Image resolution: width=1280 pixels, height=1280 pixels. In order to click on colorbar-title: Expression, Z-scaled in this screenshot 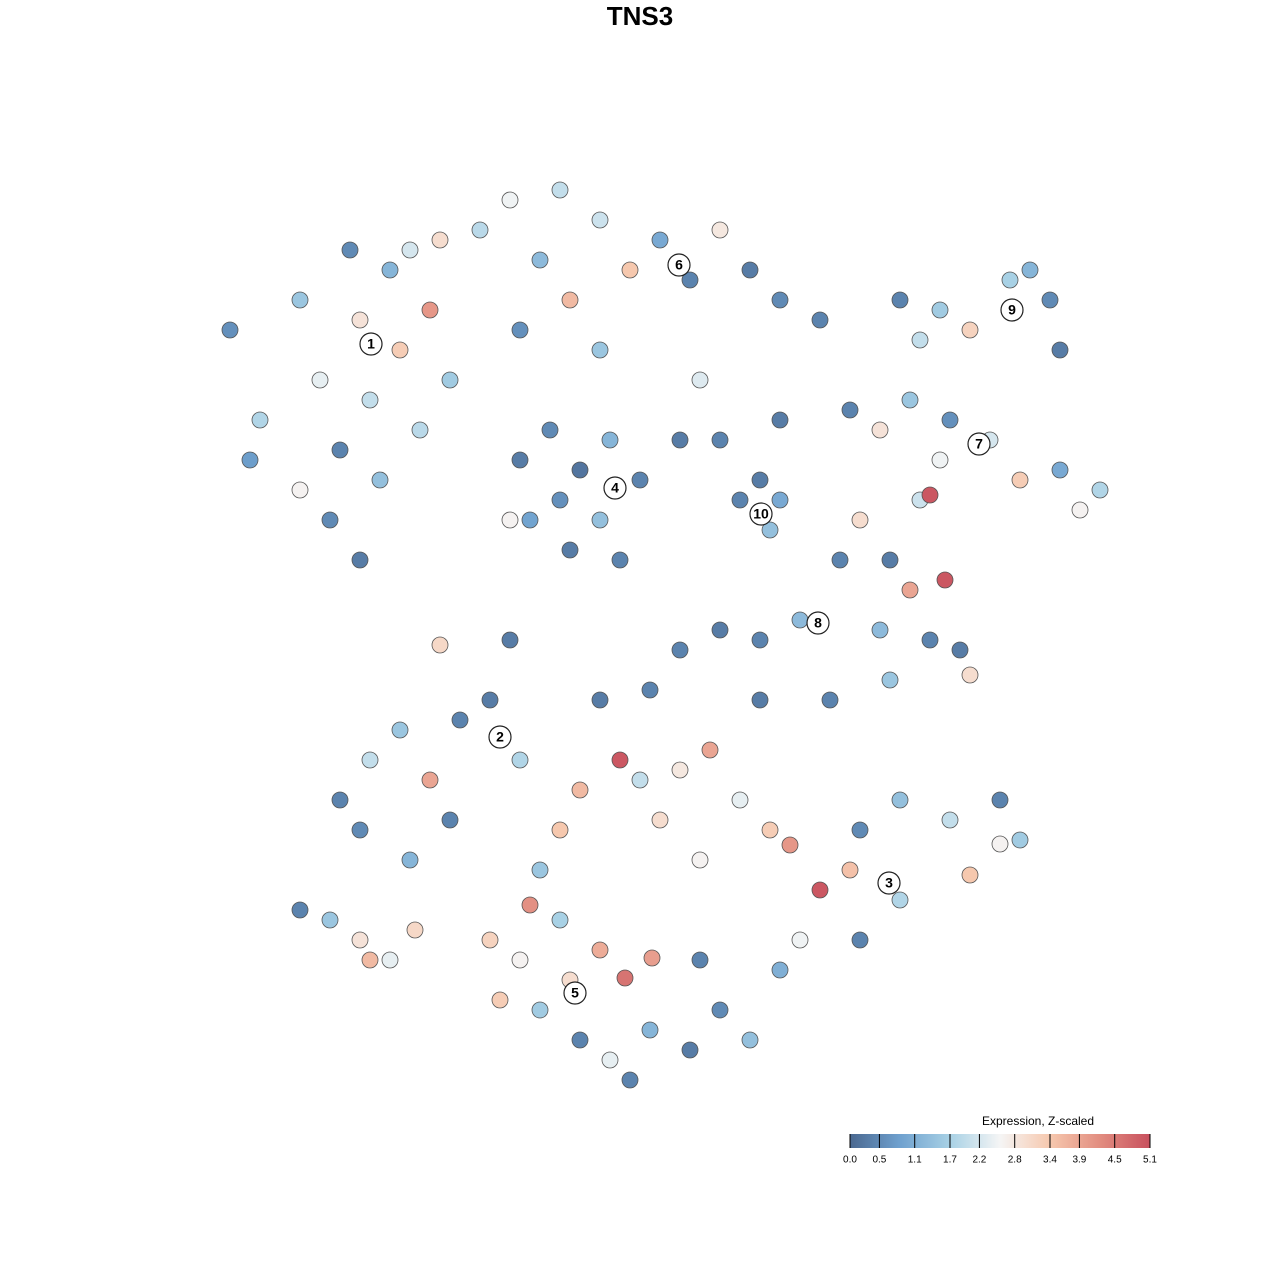, I will do `click(1038, 1121)`.